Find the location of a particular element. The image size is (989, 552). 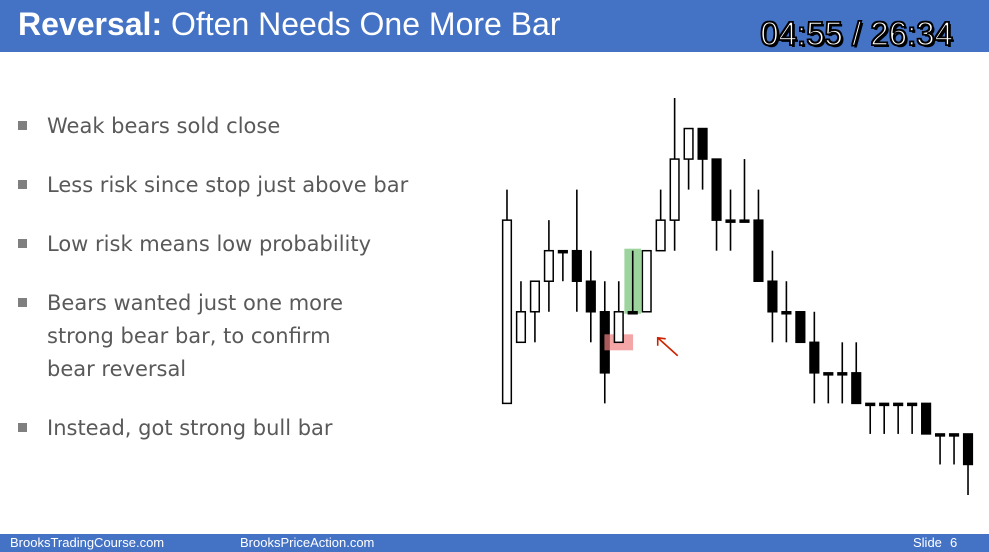

slide-label: Slide is located at coordinates (927, 542).